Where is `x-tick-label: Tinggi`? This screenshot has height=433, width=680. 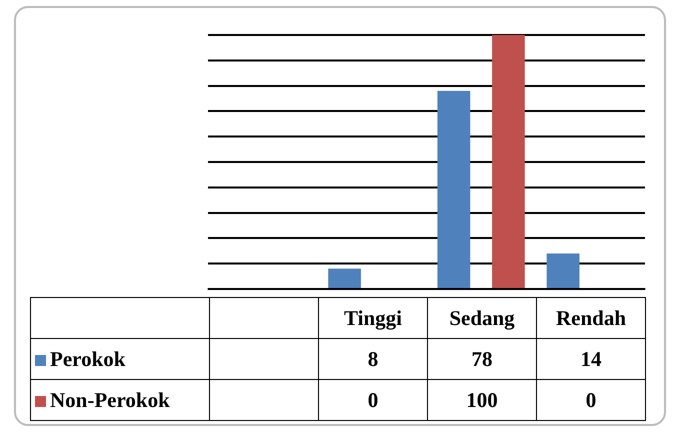
x-tick-label: Tinggi is located at coordinates (373, 318).